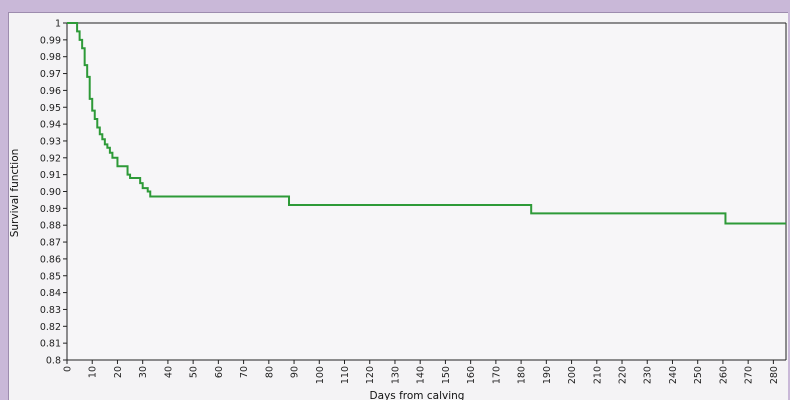 Image resolution: width=790 pixels, height=400 pixels. What do you see at coordinates (50, 209) in the screenshot?
I see `y-tick-label: 0.89` at bounding box center [50, 209].